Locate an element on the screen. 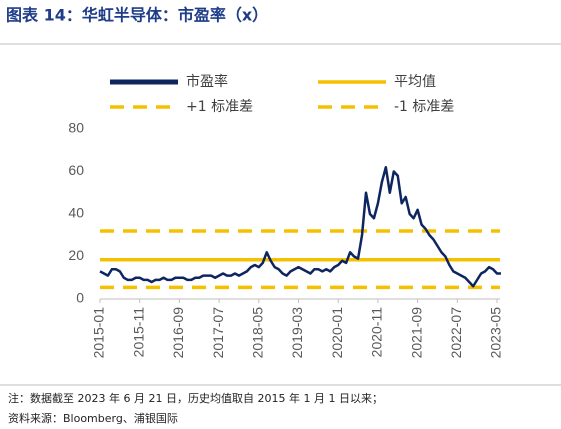 This screenshot has height=429, width=561. x-tick-label: 2015-11 is located at coordinates (138, 332).